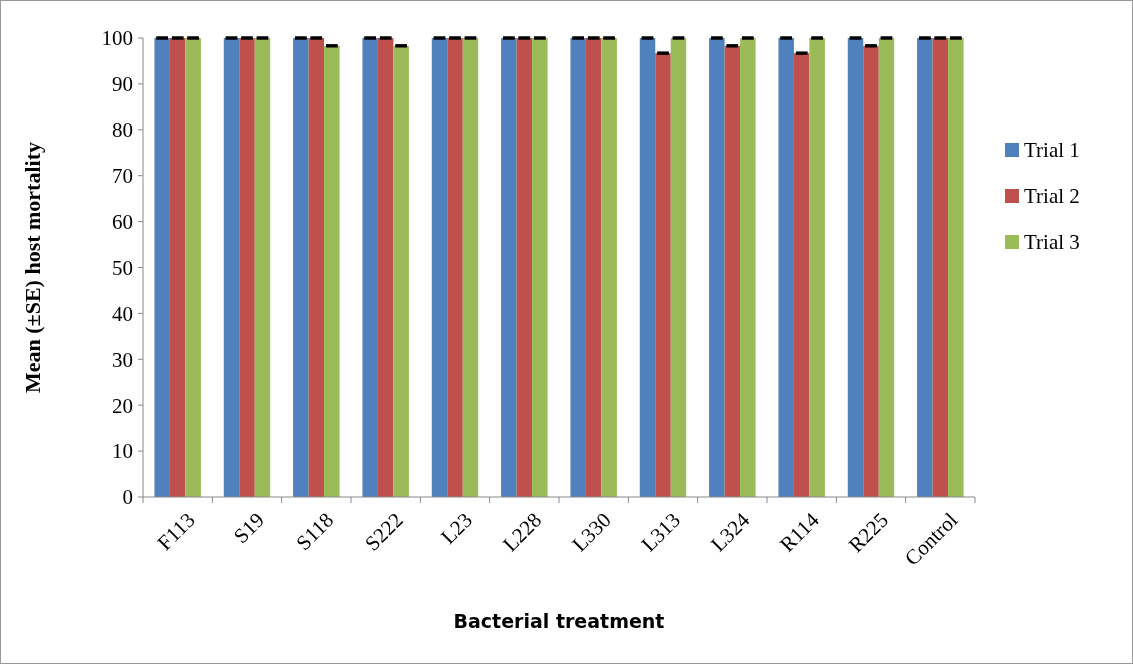 The height and width of the screenshot is (664, 1133). What do you see at coordinates (559, 621) in the screenshot?
I see `x-axis-title: Bacterial treatment` at bounding box center [559, 621].